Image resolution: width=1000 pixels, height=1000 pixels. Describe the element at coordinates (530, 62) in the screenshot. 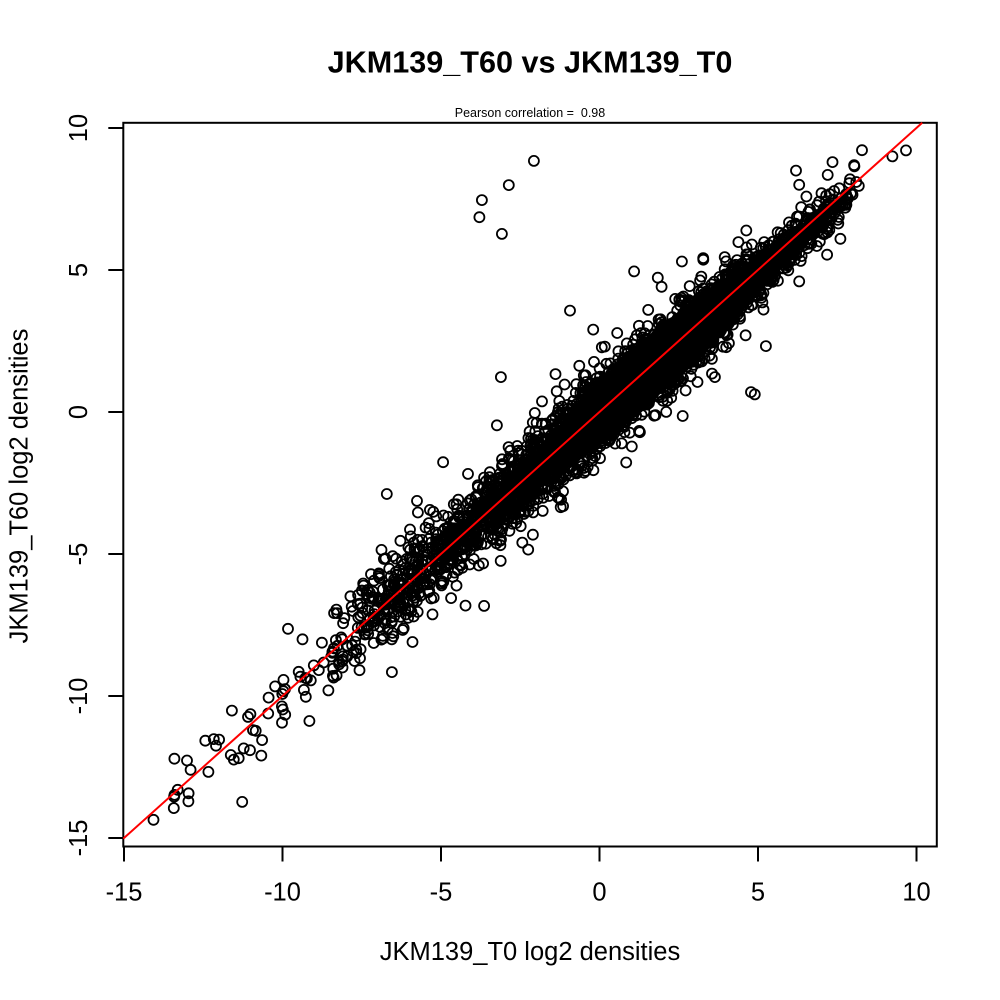

I see `svg-text: JKM139_T60 vs JKM139_T0` at that location.